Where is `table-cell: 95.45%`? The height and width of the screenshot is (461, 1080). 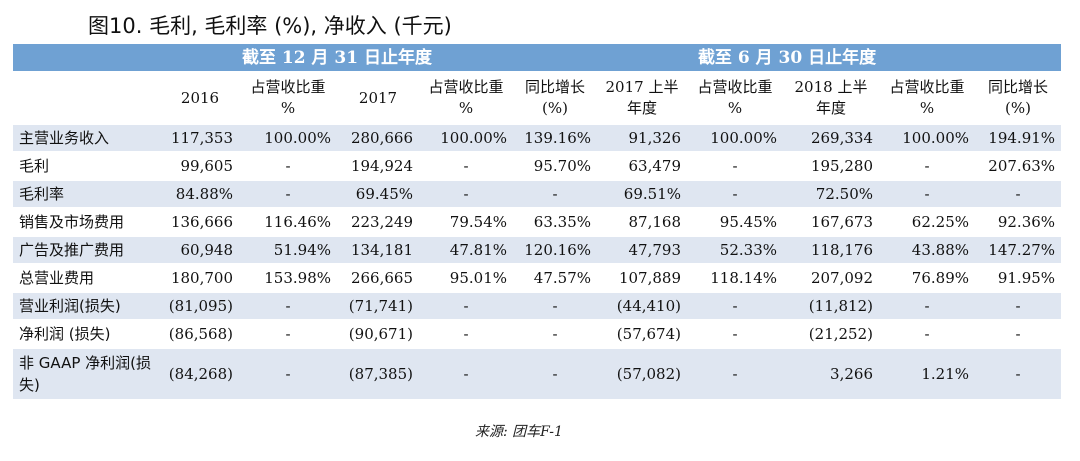
table-cell: 95.45% is located at coordinates (735, 222).